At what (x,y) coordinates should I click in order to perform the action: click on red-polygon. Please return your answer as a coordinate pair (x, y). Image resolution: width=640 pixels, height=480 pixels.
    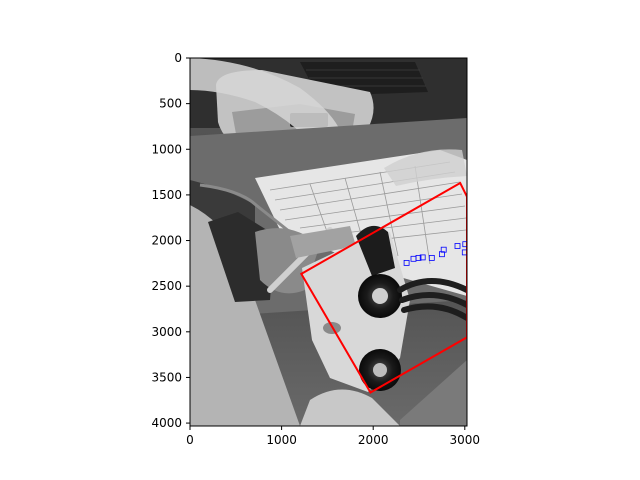
    Looking at the image, I should click on (383, 287).